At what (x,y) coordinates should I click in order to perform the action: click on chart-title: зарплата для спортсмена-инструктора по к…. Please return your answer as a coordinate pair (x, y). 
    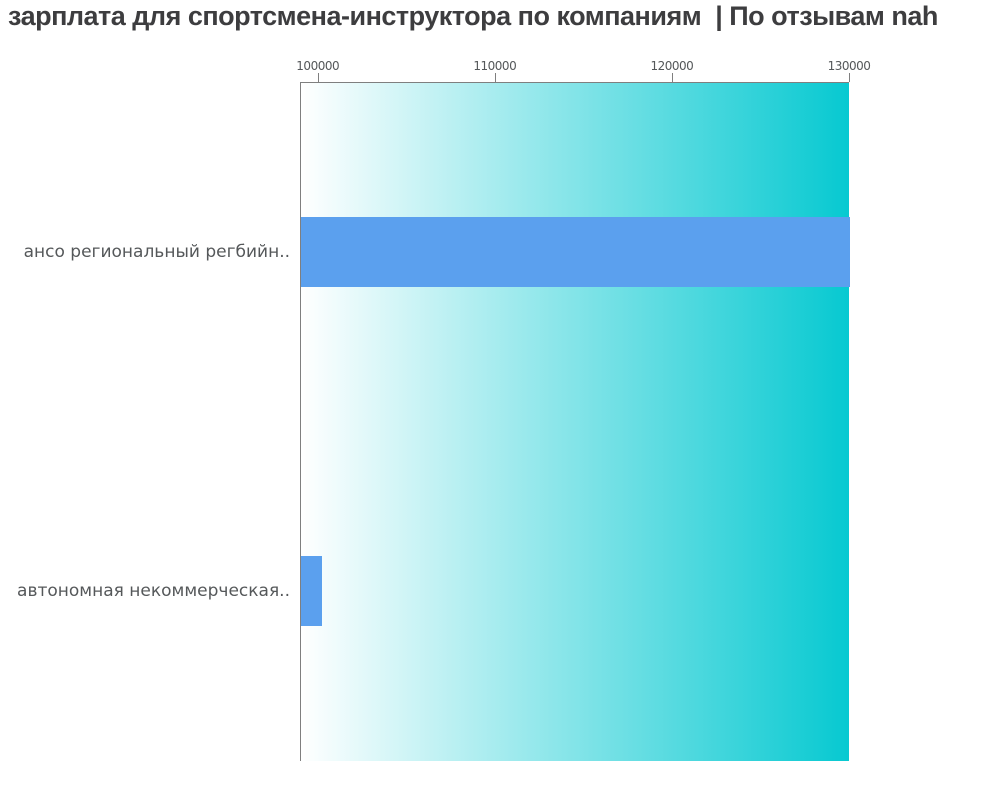
    Looking at the image, I should click on (473, 16).